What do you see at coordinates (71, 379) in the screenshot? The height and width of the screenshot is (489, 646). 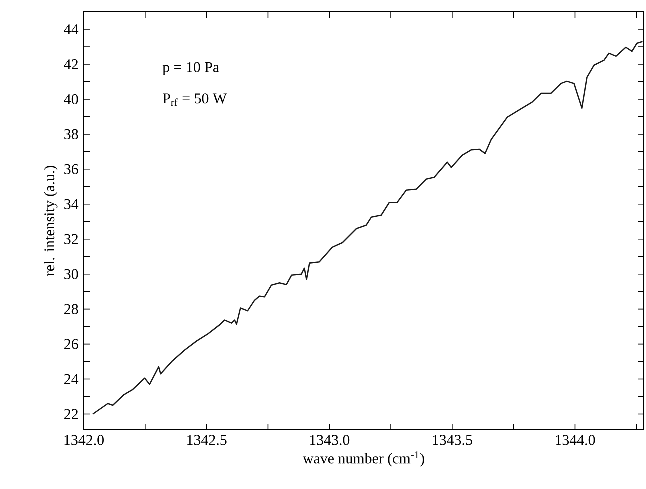 I see `y-tick-label: 24` at bounding box center [71, 379].